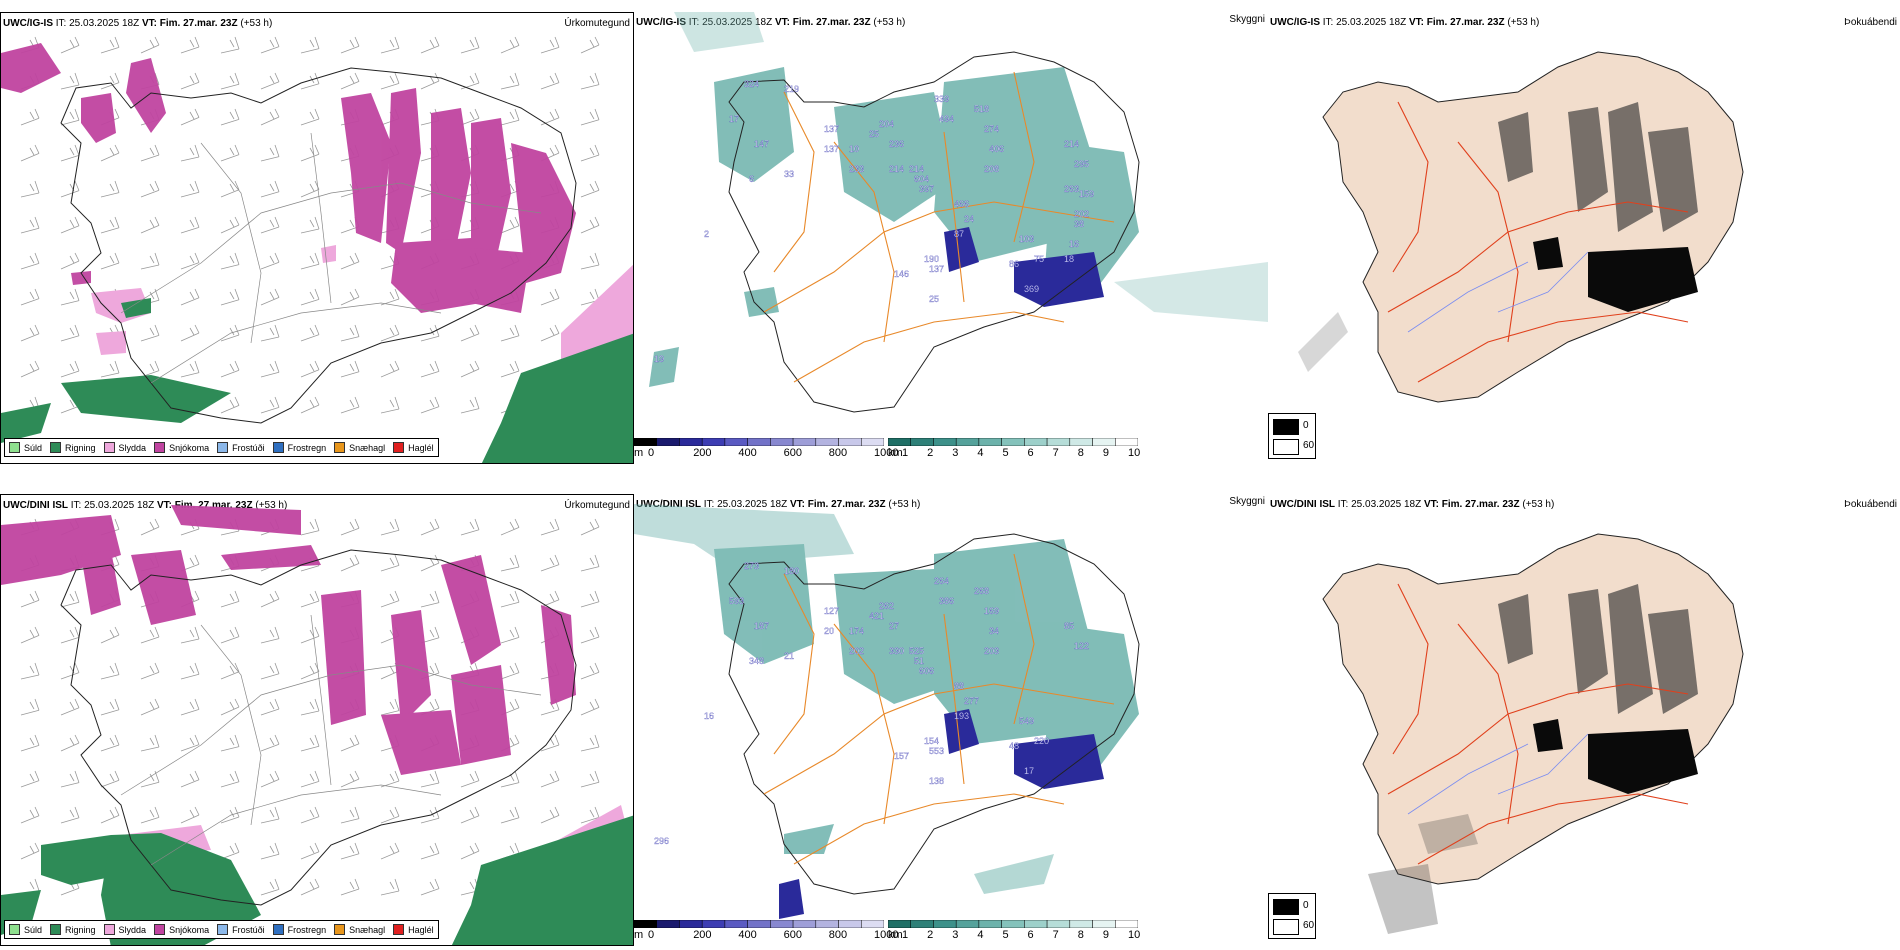  Describe the element at coordinates (1080, 935) in the screenshot. I see `colorbar-tick: 8` at that location.